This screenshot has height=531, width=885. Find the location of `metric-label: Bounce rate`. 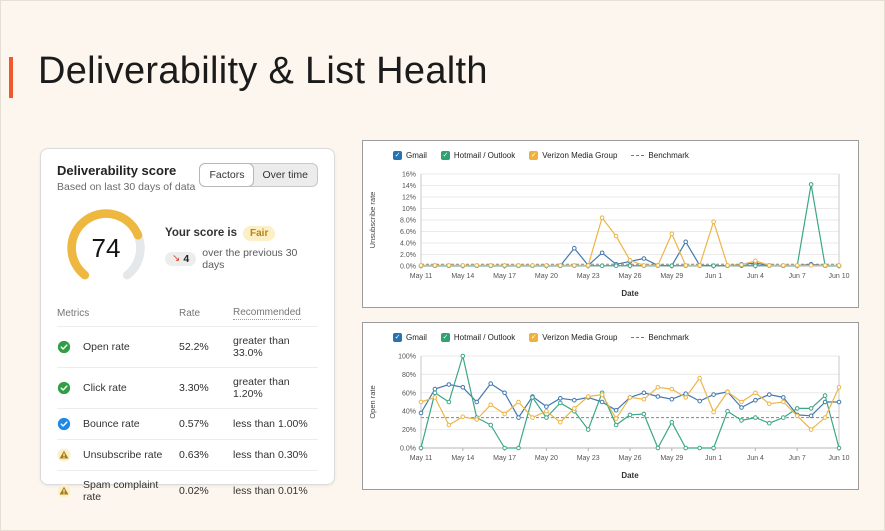

metric-label: Bounce rate is located at coordinates (111, 424).